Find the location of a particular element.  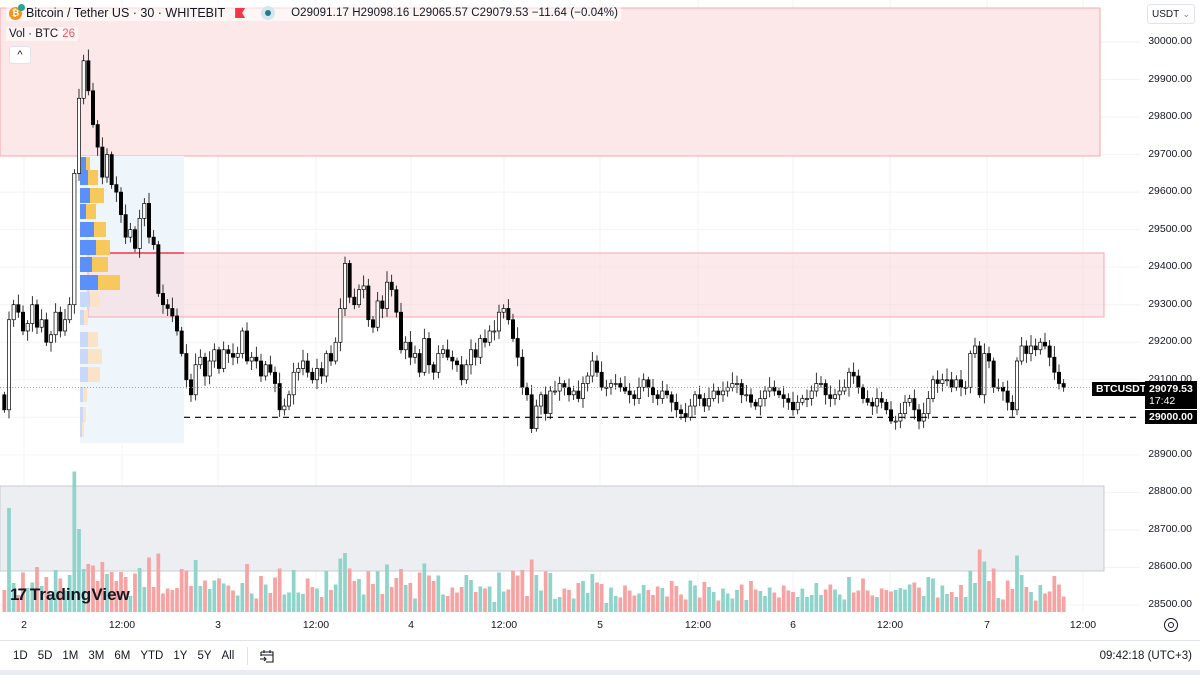

symbol-tag: BTCUSDT is located at coordinates (1121, 389).